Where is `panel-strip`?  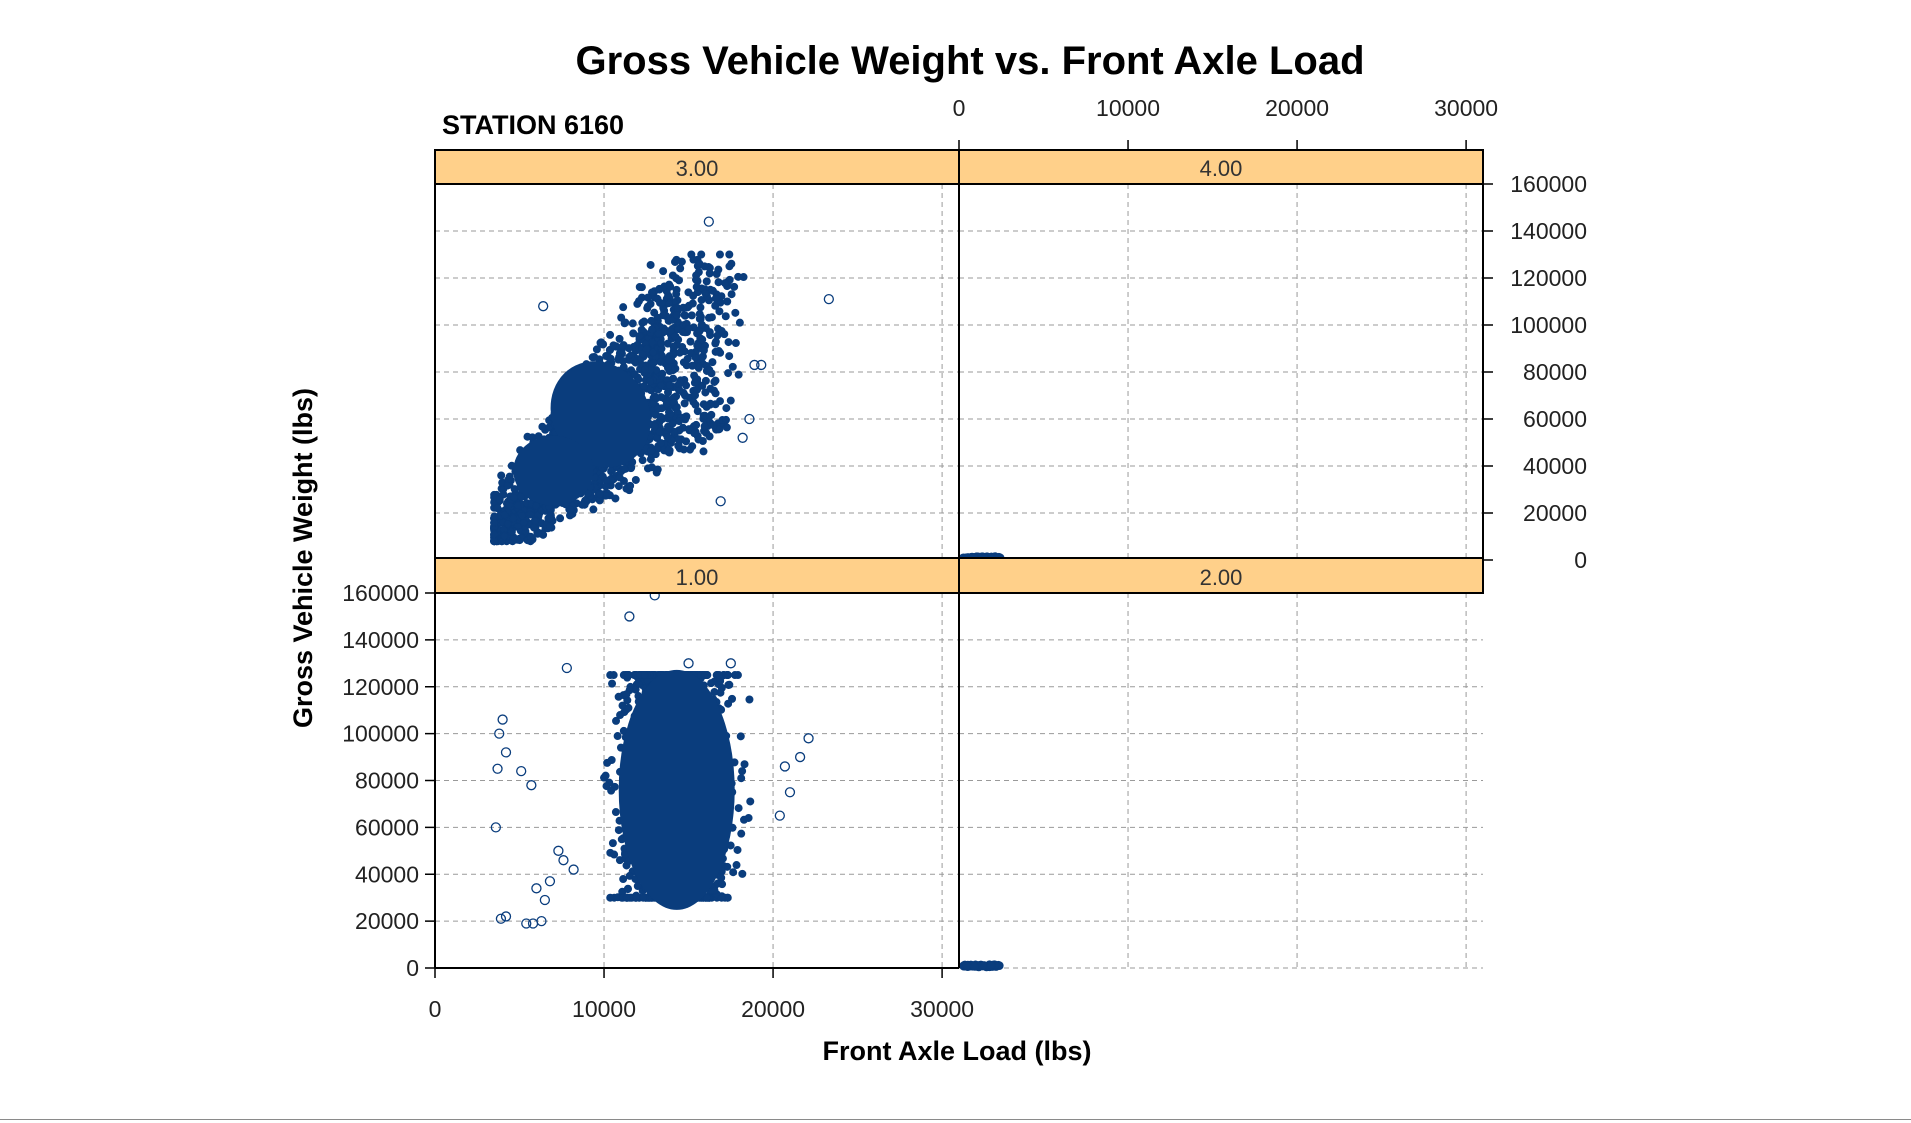
panel-strip is located at coordinates (697, 167).